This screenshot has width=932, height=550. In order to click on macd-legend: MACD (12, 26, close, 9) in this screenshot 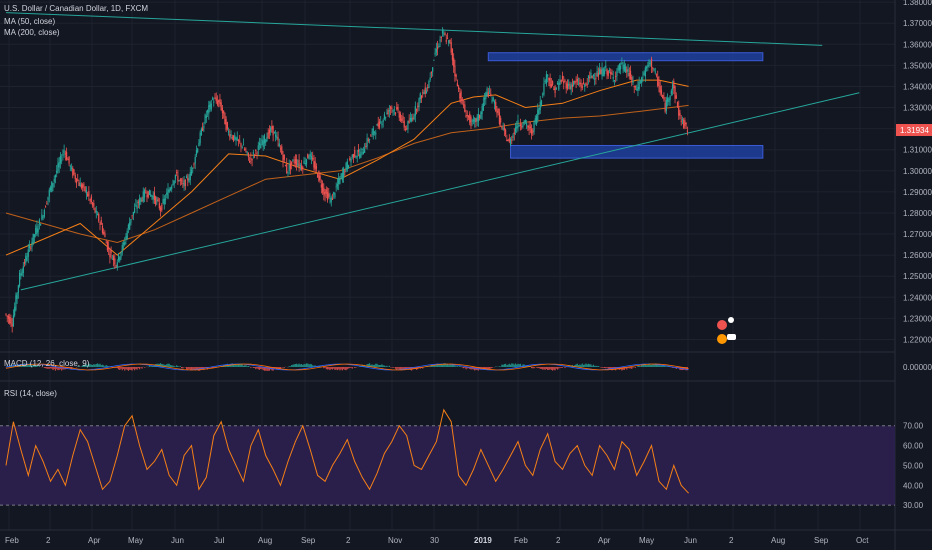, I will do `click(47, 363)`.